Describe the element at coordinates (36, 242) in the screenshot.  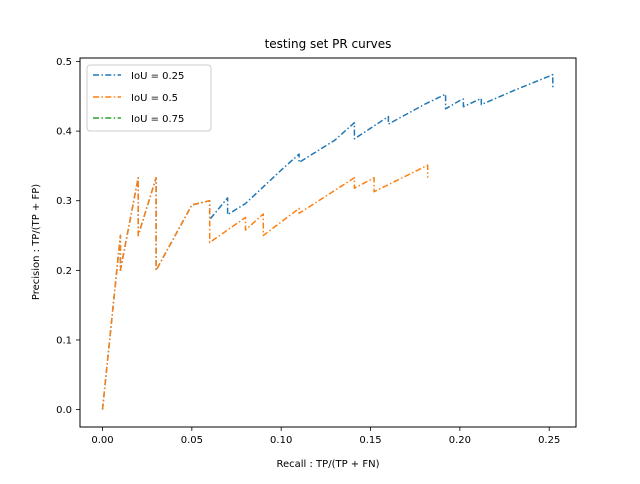
I see `y-axis-label: Precision : TP/(TP + FP)` at that location.